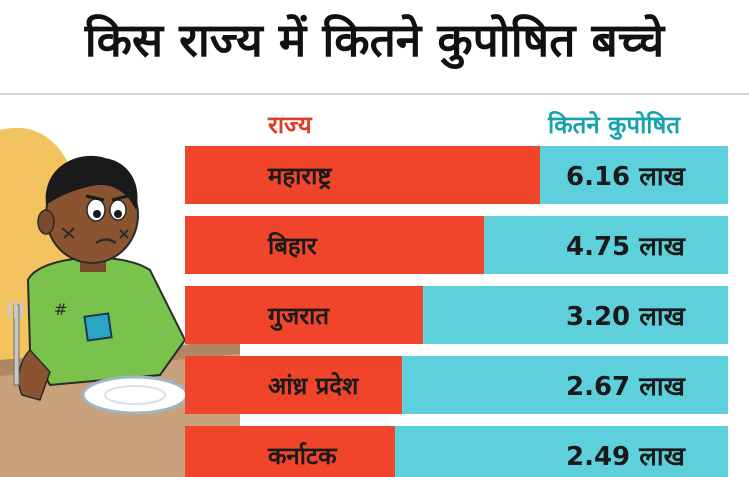 The image size is (749, 477). I want to click on state-label: महाराष्ट्र, so click(299, 176).